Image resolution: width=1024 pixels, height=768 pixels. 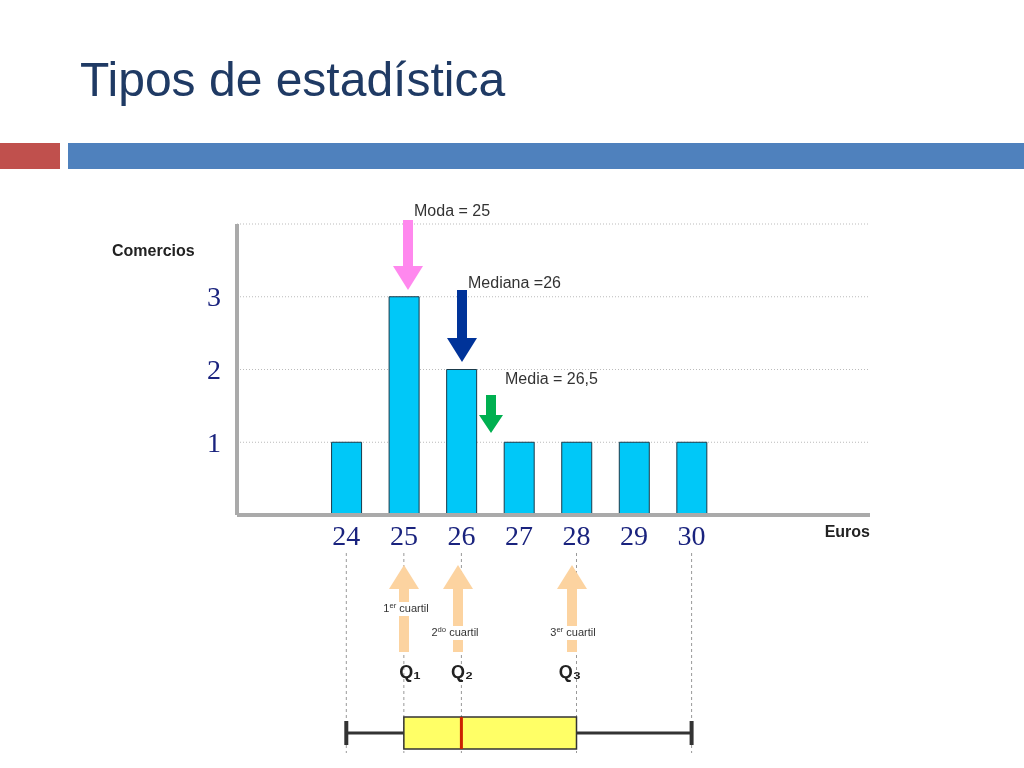 I want to click on annotation: Q₁, so click(x=410, y=672).